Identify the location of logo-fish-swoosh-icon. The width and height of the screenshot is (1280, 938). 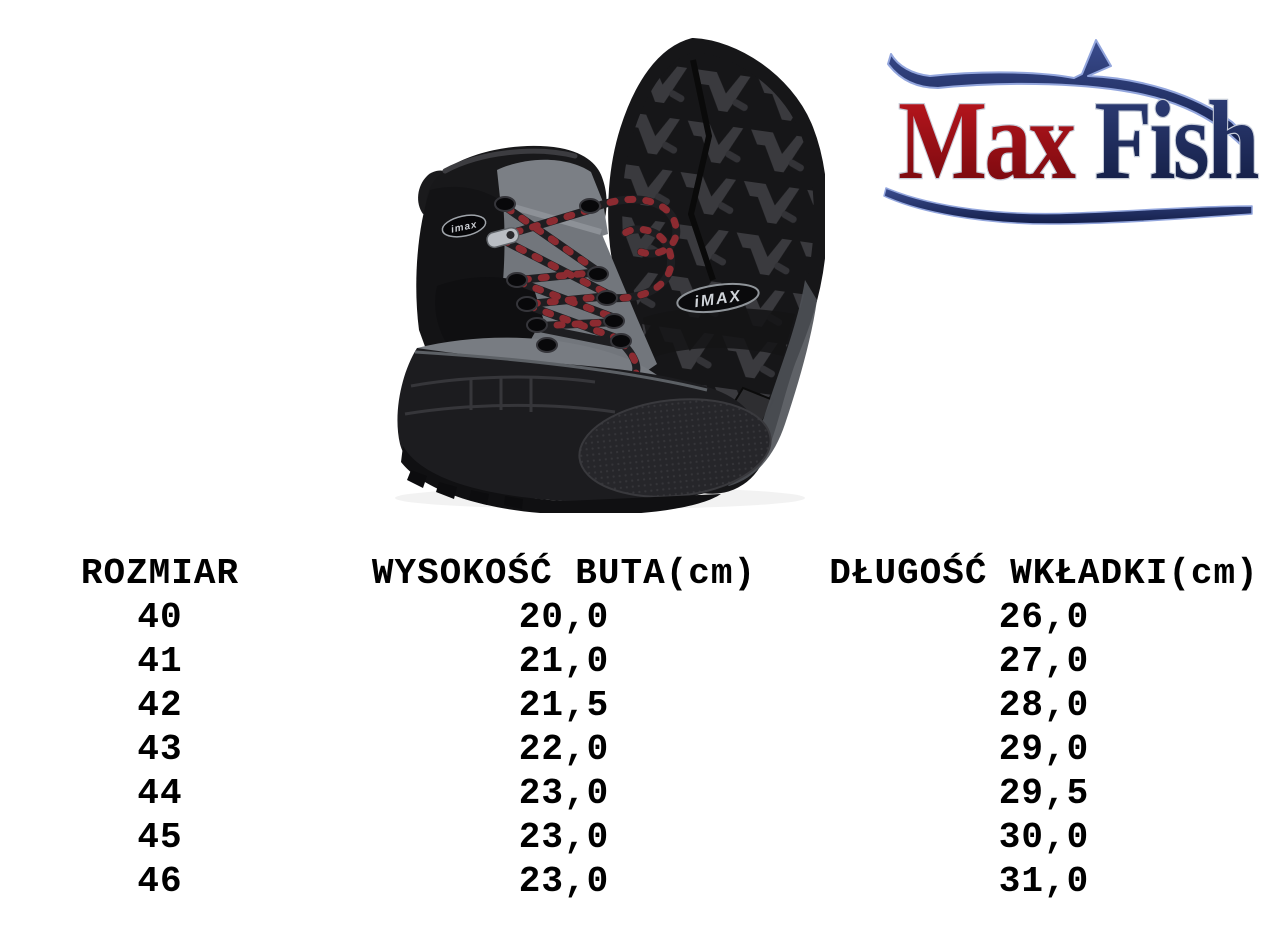
(1069, 93).